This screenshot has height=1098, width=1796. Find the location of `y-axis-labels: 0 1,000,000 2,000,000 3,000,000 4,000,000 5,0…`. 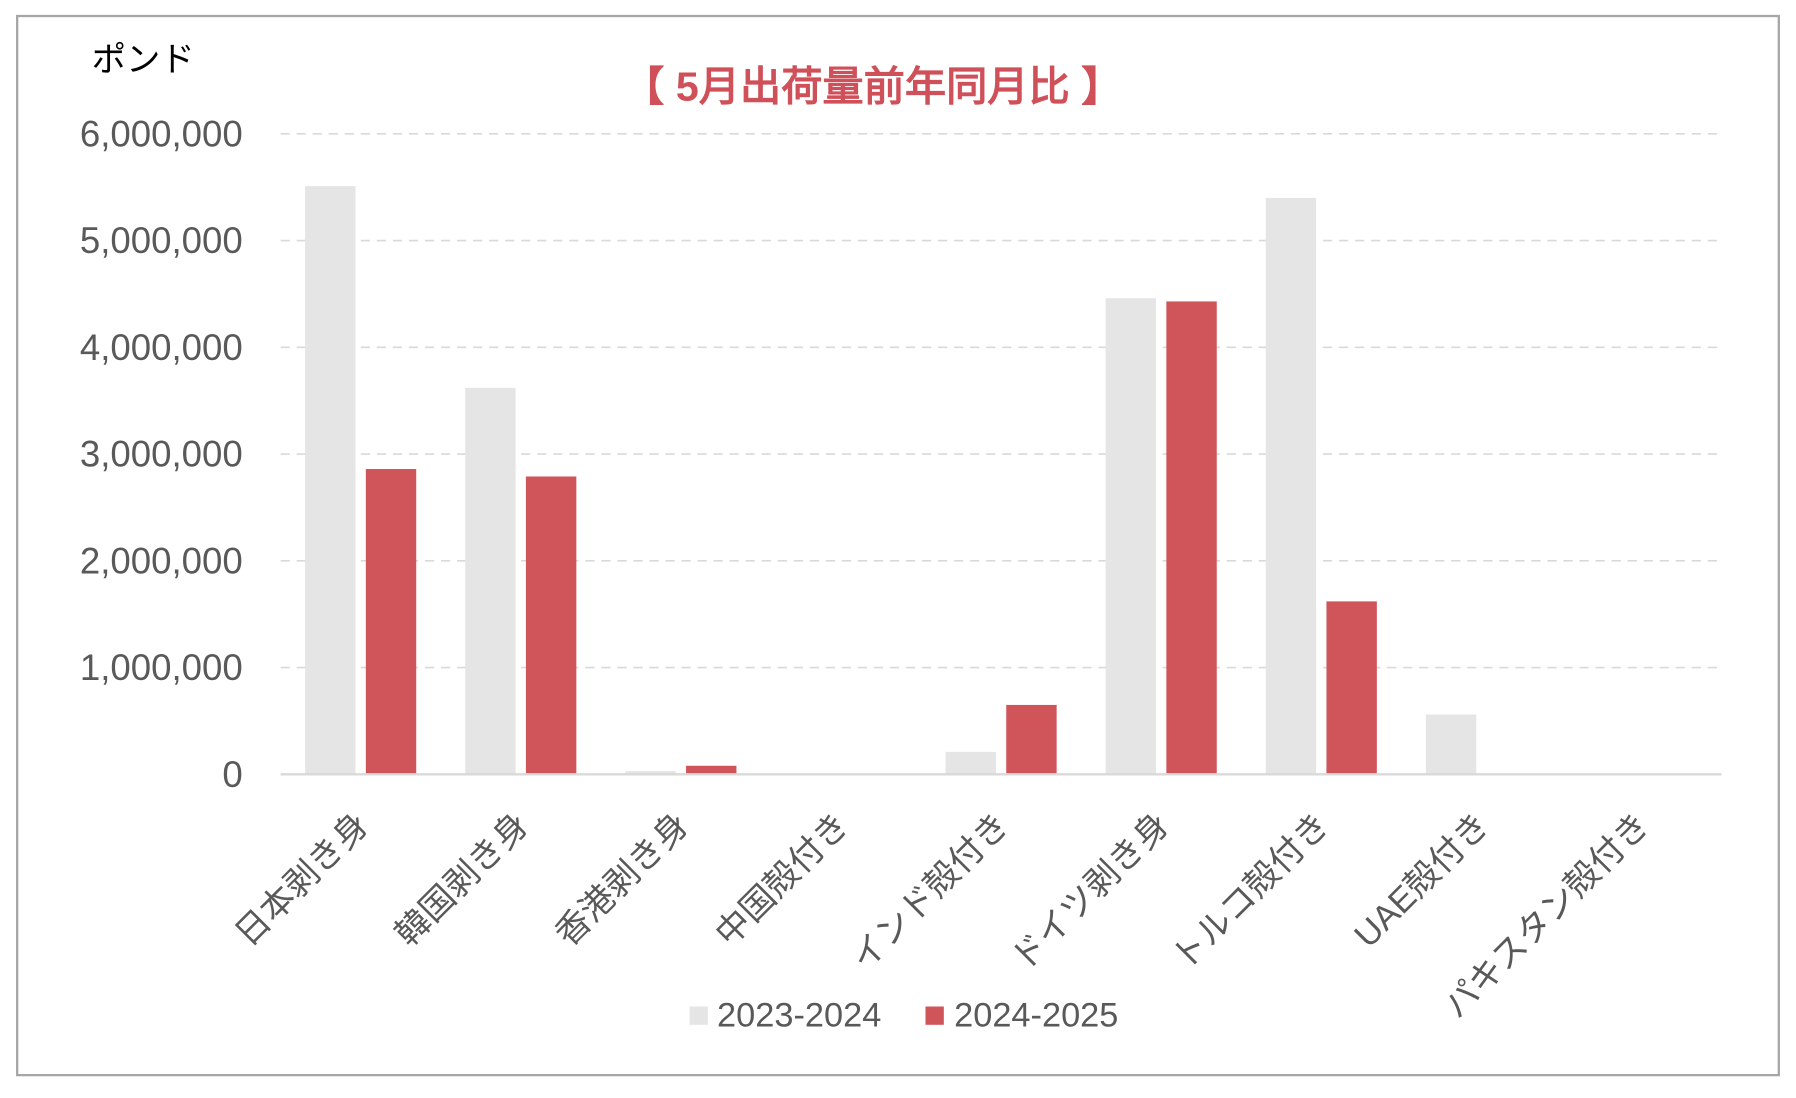

y-axis-labels: 0 1,000,000 2,000,000 3,000,000 4,000,000 5,0… is located at coordinates (161, 453).